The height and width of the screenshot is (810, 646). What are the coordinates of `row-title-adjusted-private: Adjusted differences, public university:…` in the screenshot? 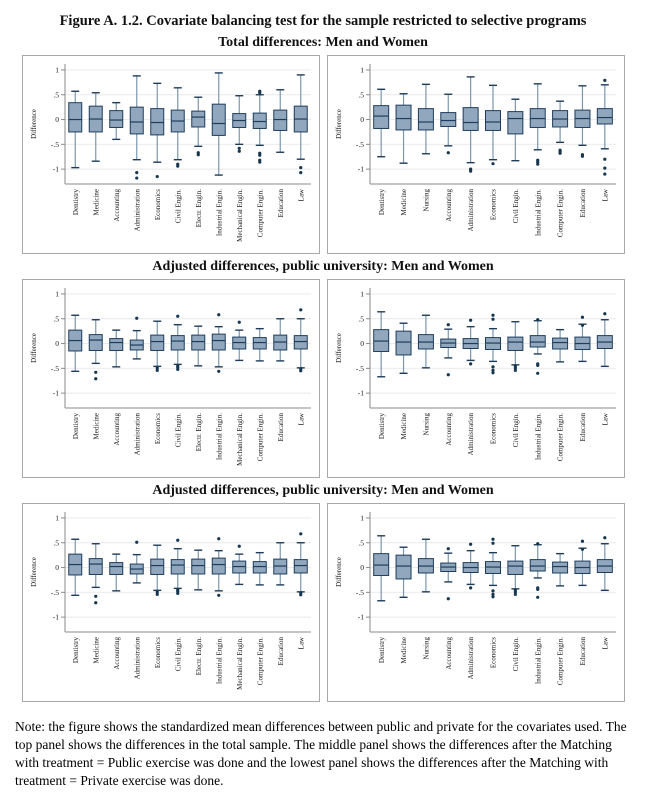 It's located at (323, 490).